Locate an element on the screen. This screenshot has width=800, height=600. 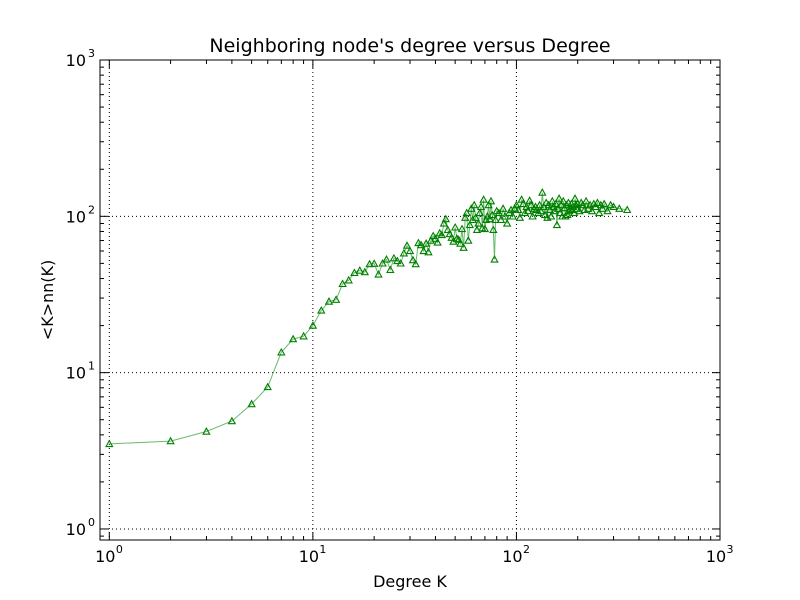
y-tick-exponent: 3 is located at coordinates (91, 53).